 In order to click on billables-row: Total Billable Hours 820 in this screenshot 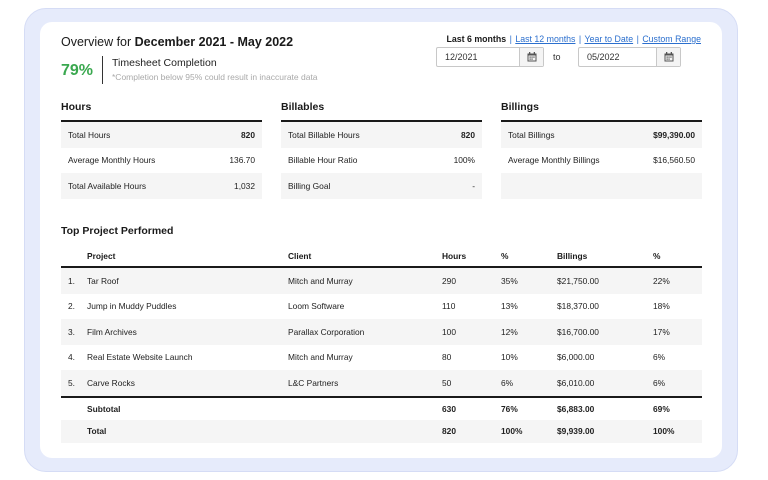, I will do `click(381, 135)`.